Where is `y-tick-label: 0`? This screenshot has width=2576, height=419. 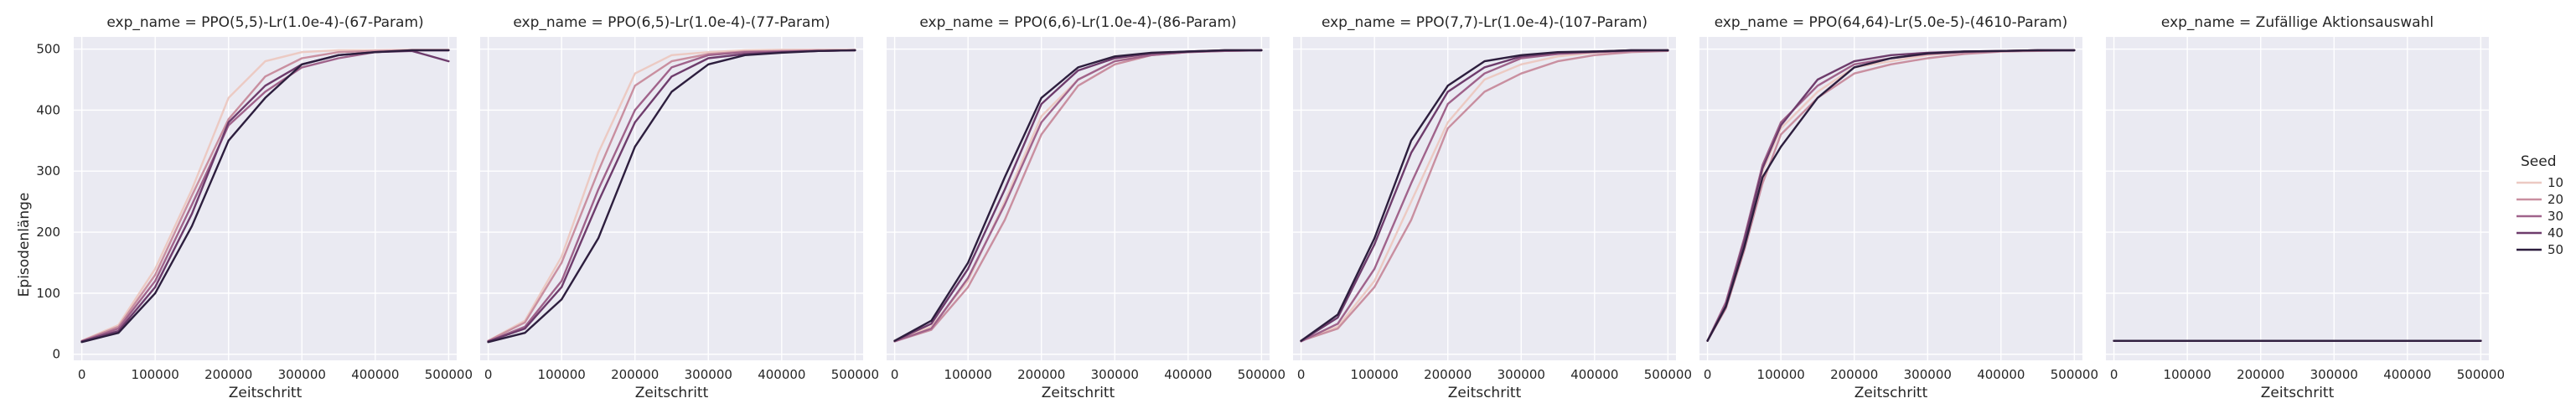 y-tick-label: 0 is located at coordinates (56, 354).